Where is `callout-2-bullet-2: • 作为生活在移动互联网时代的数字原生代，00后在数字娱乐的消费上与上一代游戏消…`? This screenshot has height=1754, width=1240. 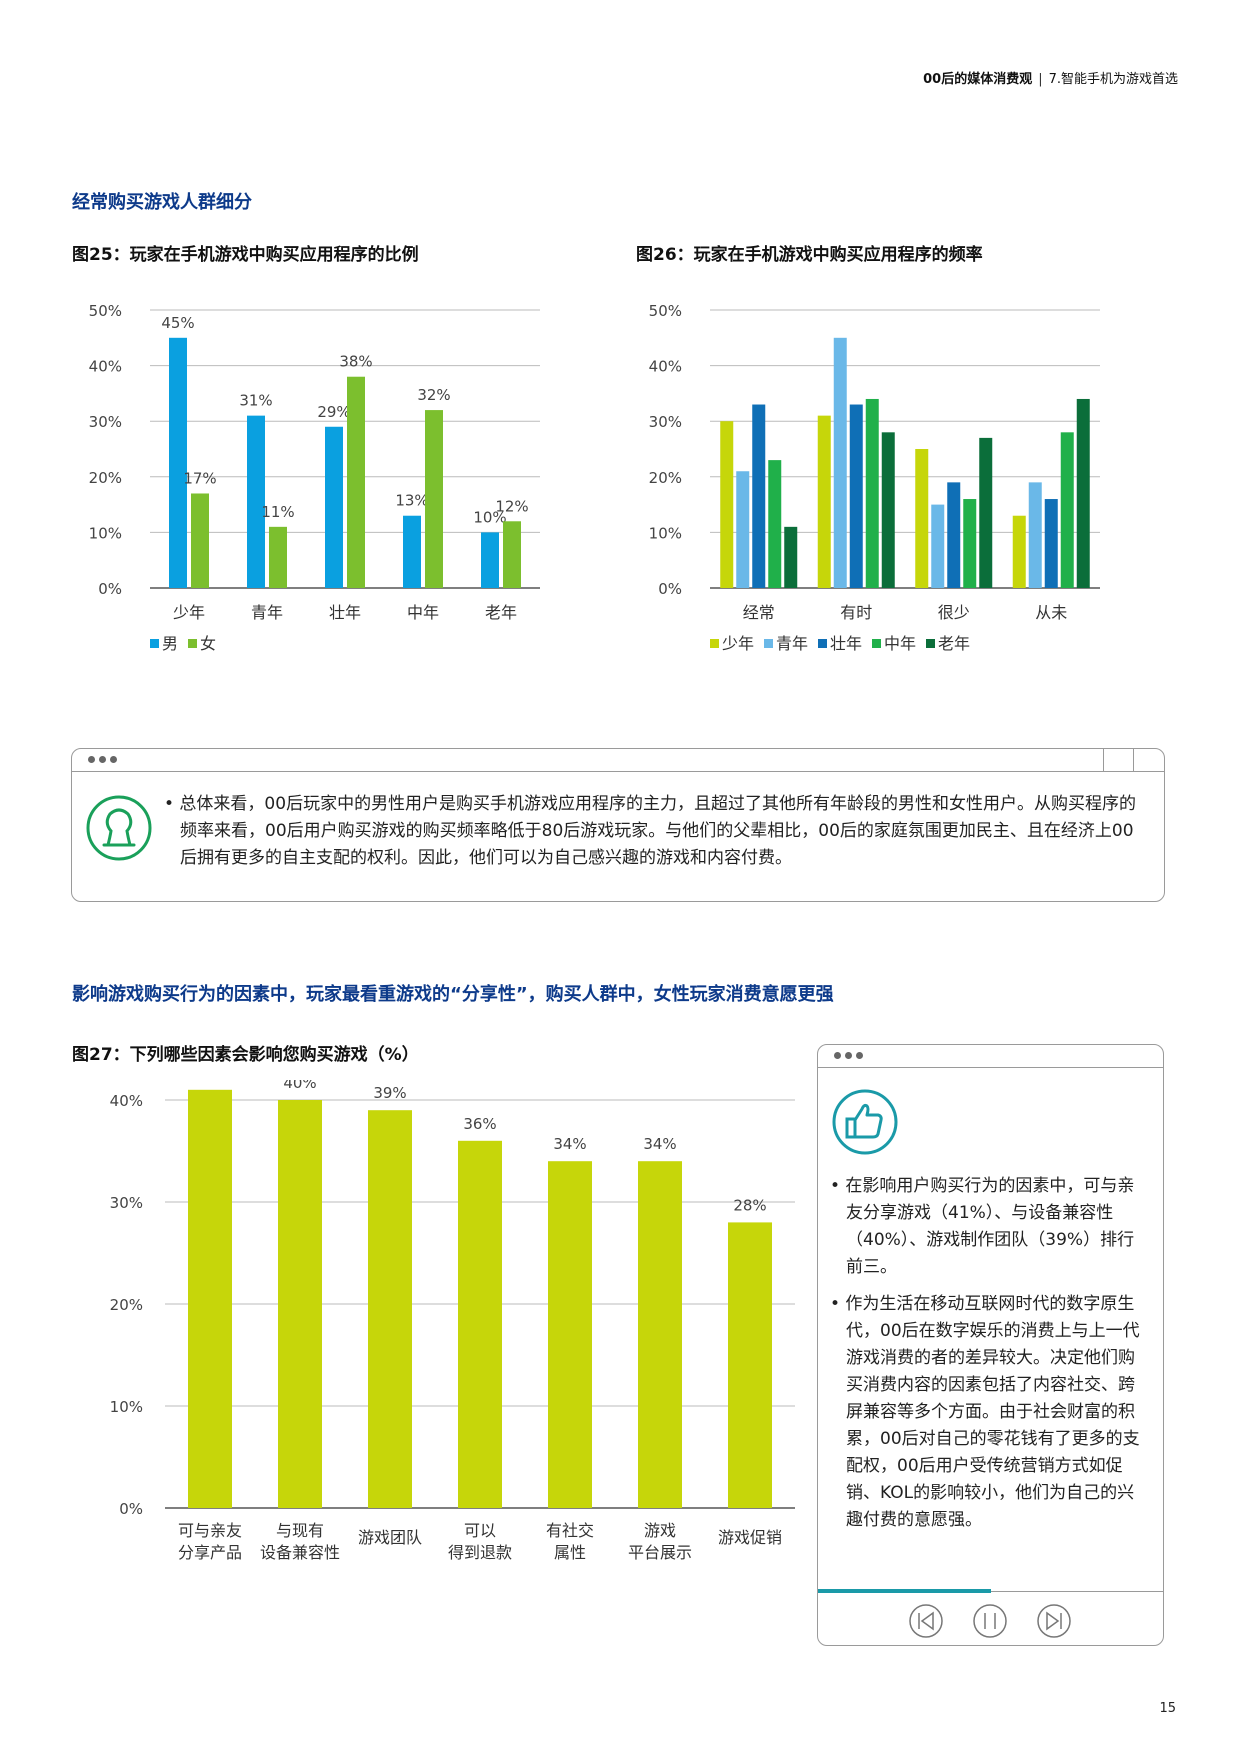
callout-2-bullet-2: • 作为生活在移动互联网时代的数字原生代，00后在数字娱乐的消费上与上一代游戏消… is located at coordinates (985, 1412).